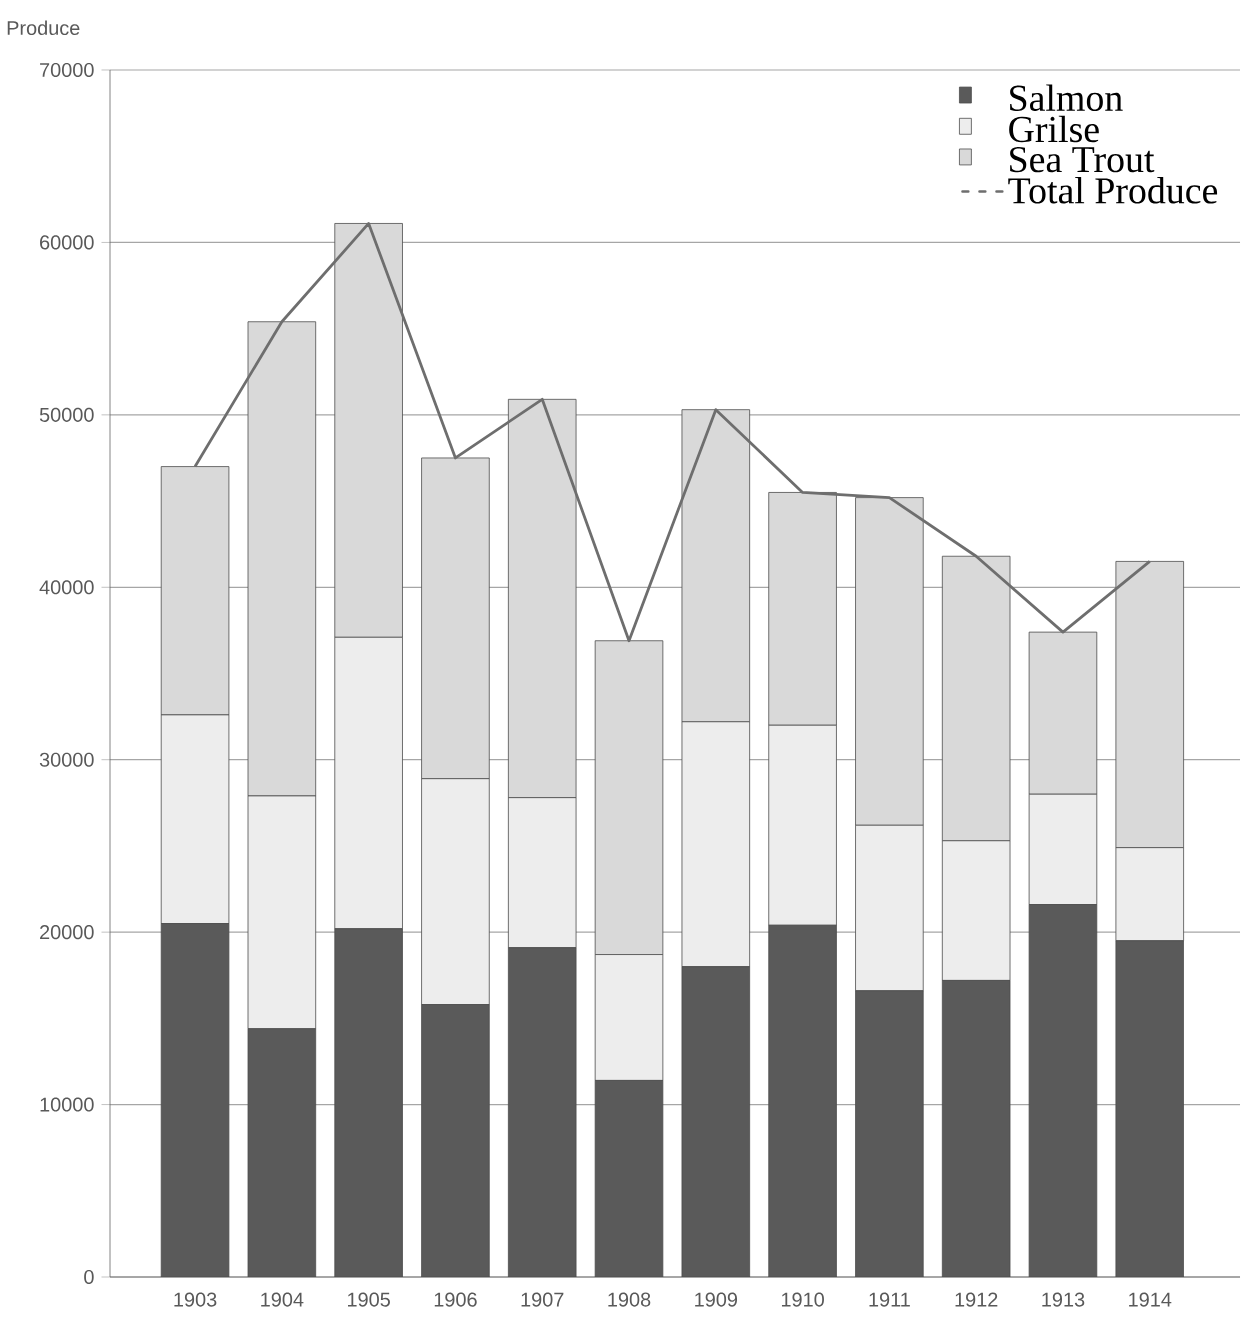 This screenshot has width=1247, height=1318. I want to click on x-tick-label: 1909, so click(716, 1299).